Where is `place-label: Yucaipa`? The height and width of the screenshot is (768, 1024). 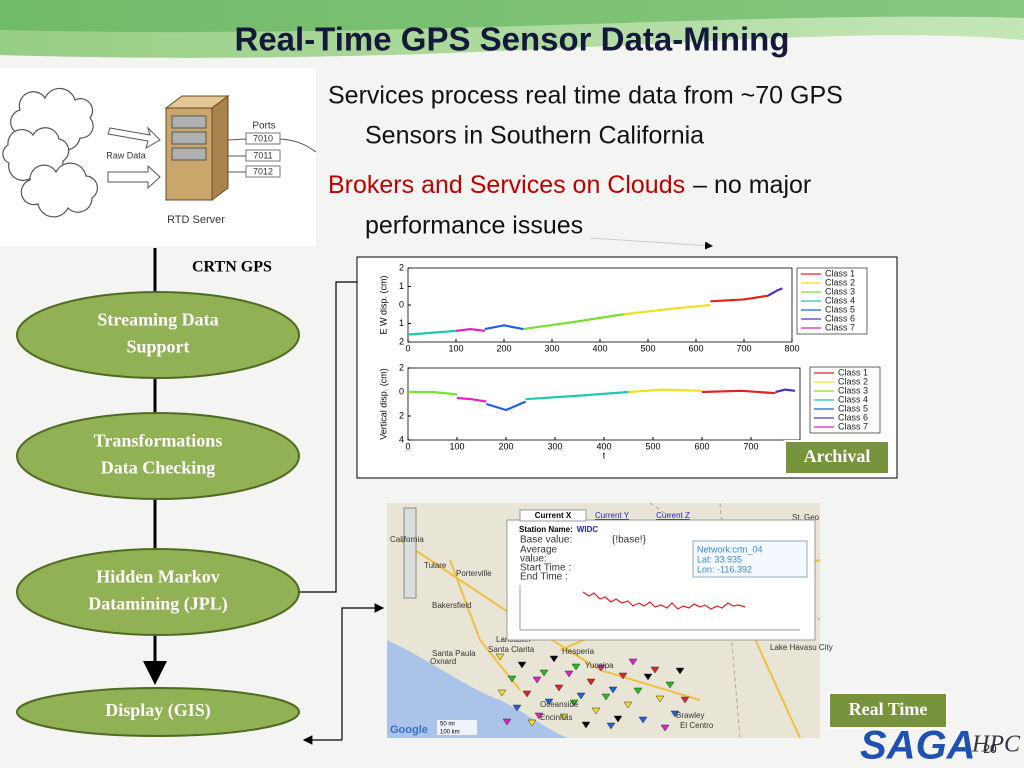
place-label: Yucaipa is located at coordinates (599, 665).